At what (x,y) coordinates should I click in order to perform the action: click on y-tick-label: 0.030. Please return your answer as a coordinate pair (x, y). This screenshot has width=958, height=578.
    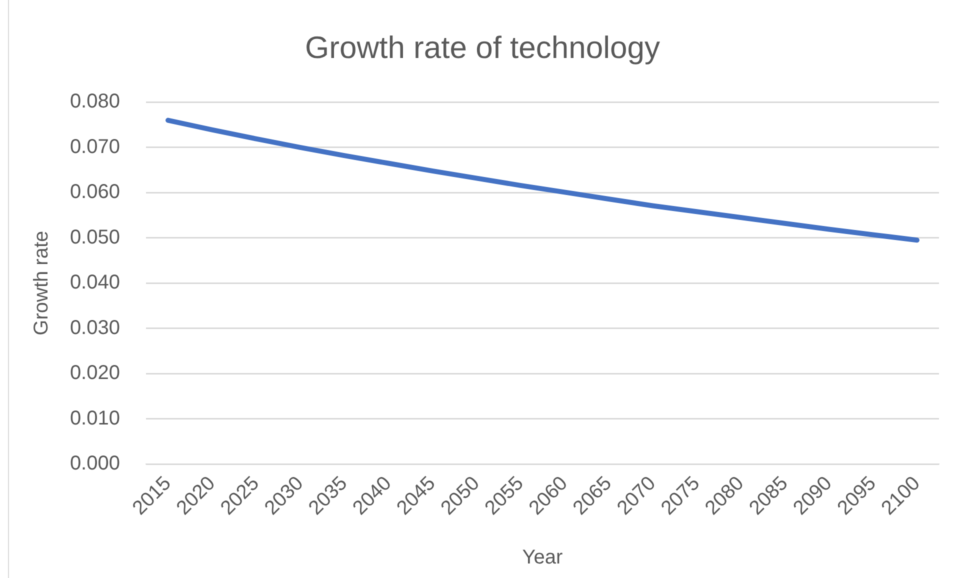
    Looking at the image, I should click on (95, 327).